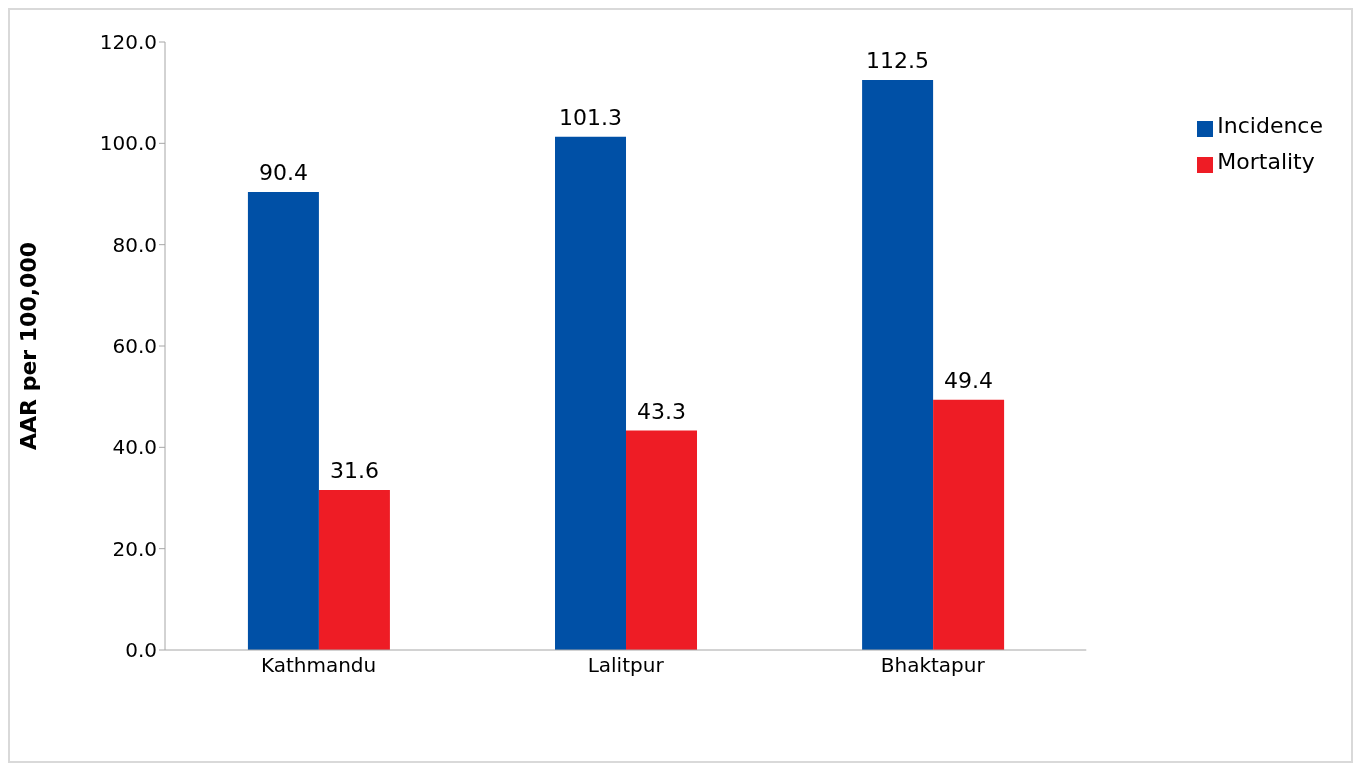 This screenshot has width=1360, height=769. What do you see at coordinates (898, 60) in the screenshot?
I see `data-label: 112.5` at bounding box center [898, 60].